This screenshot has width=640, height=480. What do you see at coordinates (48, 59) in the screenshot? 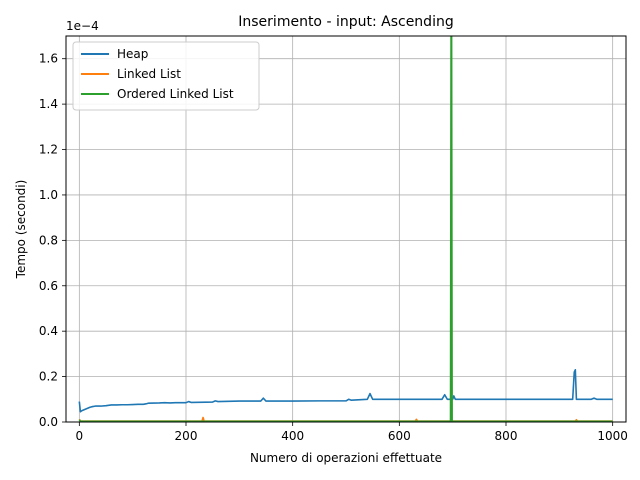
I see `y-tick-label: 1.6` at bounding box center [48, 59].